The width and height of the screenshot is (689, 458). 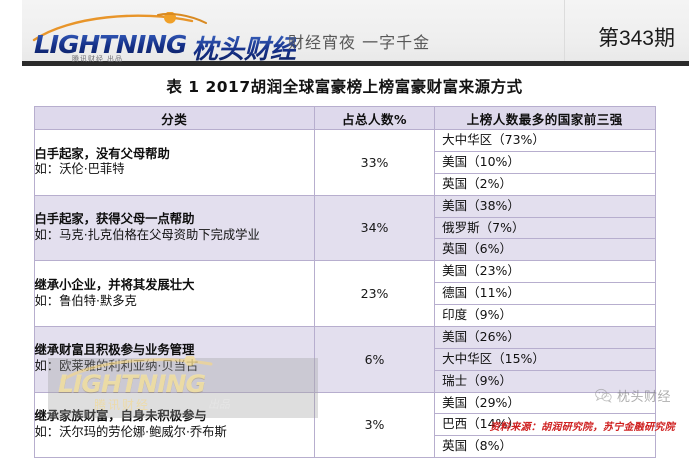 What do you see at coordinates (114, 284) in the screenshot?
I see `category-main: 继承小企业，并将其发展壮大` at bounding box center [114, 284].